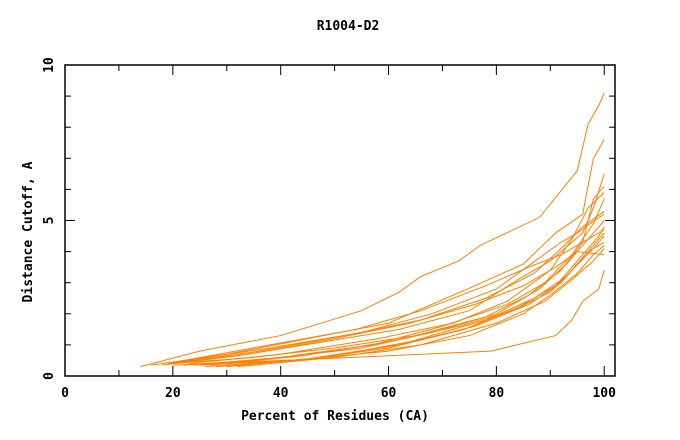 The width and height of the screenshot is (680, 440). What do you see at coordinates (281, 393) in the screenshot?
I see `x-tick-label: 40` at bounding box center [281, 393].